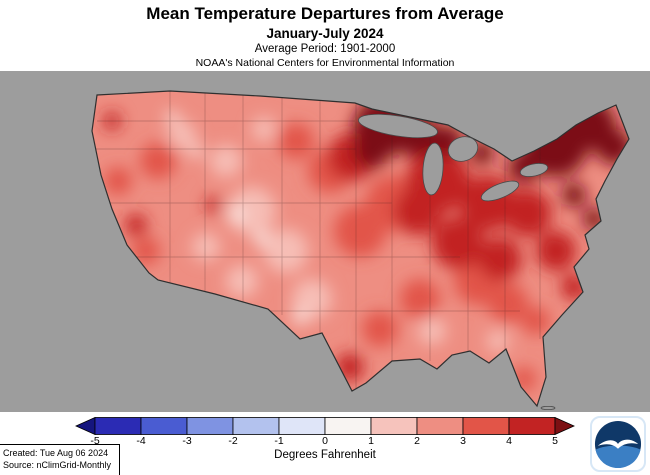  Describe the element at coordinates (279, 441) in the screenshot. I see `colorbar-tick: -1` at that location.